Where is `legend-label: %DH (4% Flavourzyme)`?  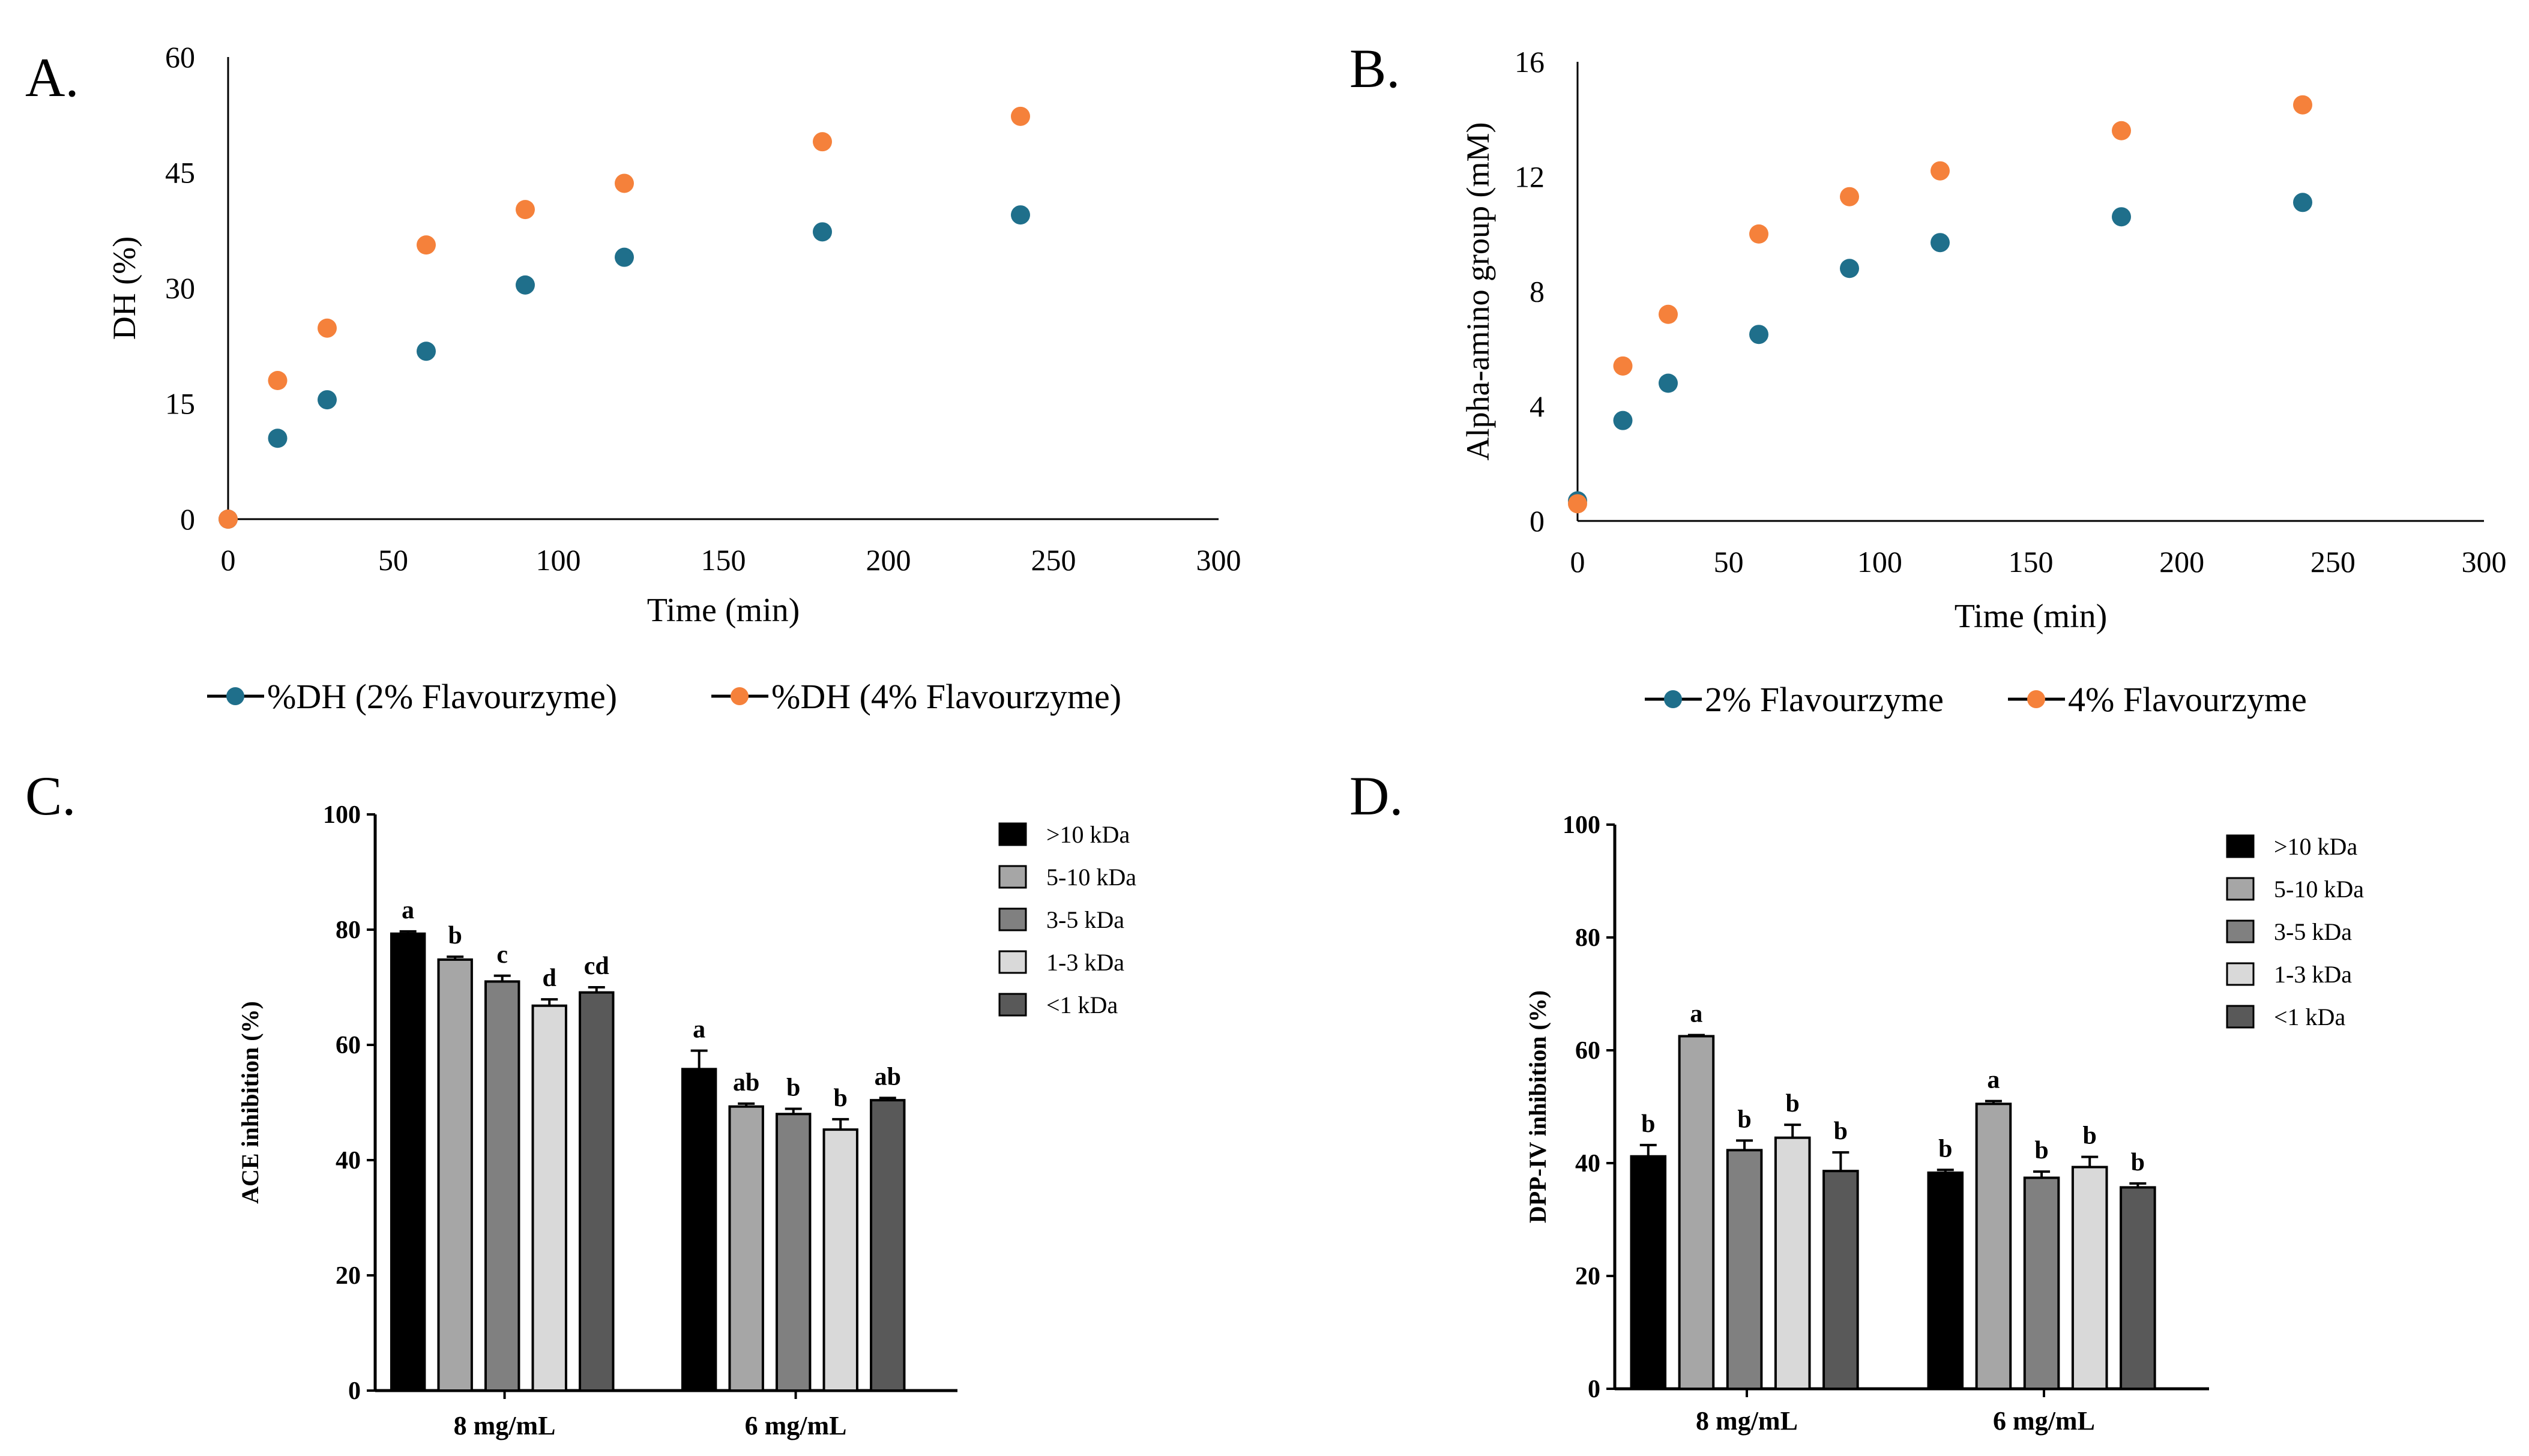 legend-label: %DH (4% Flavourzyme) is located at coordinates (946, 696).